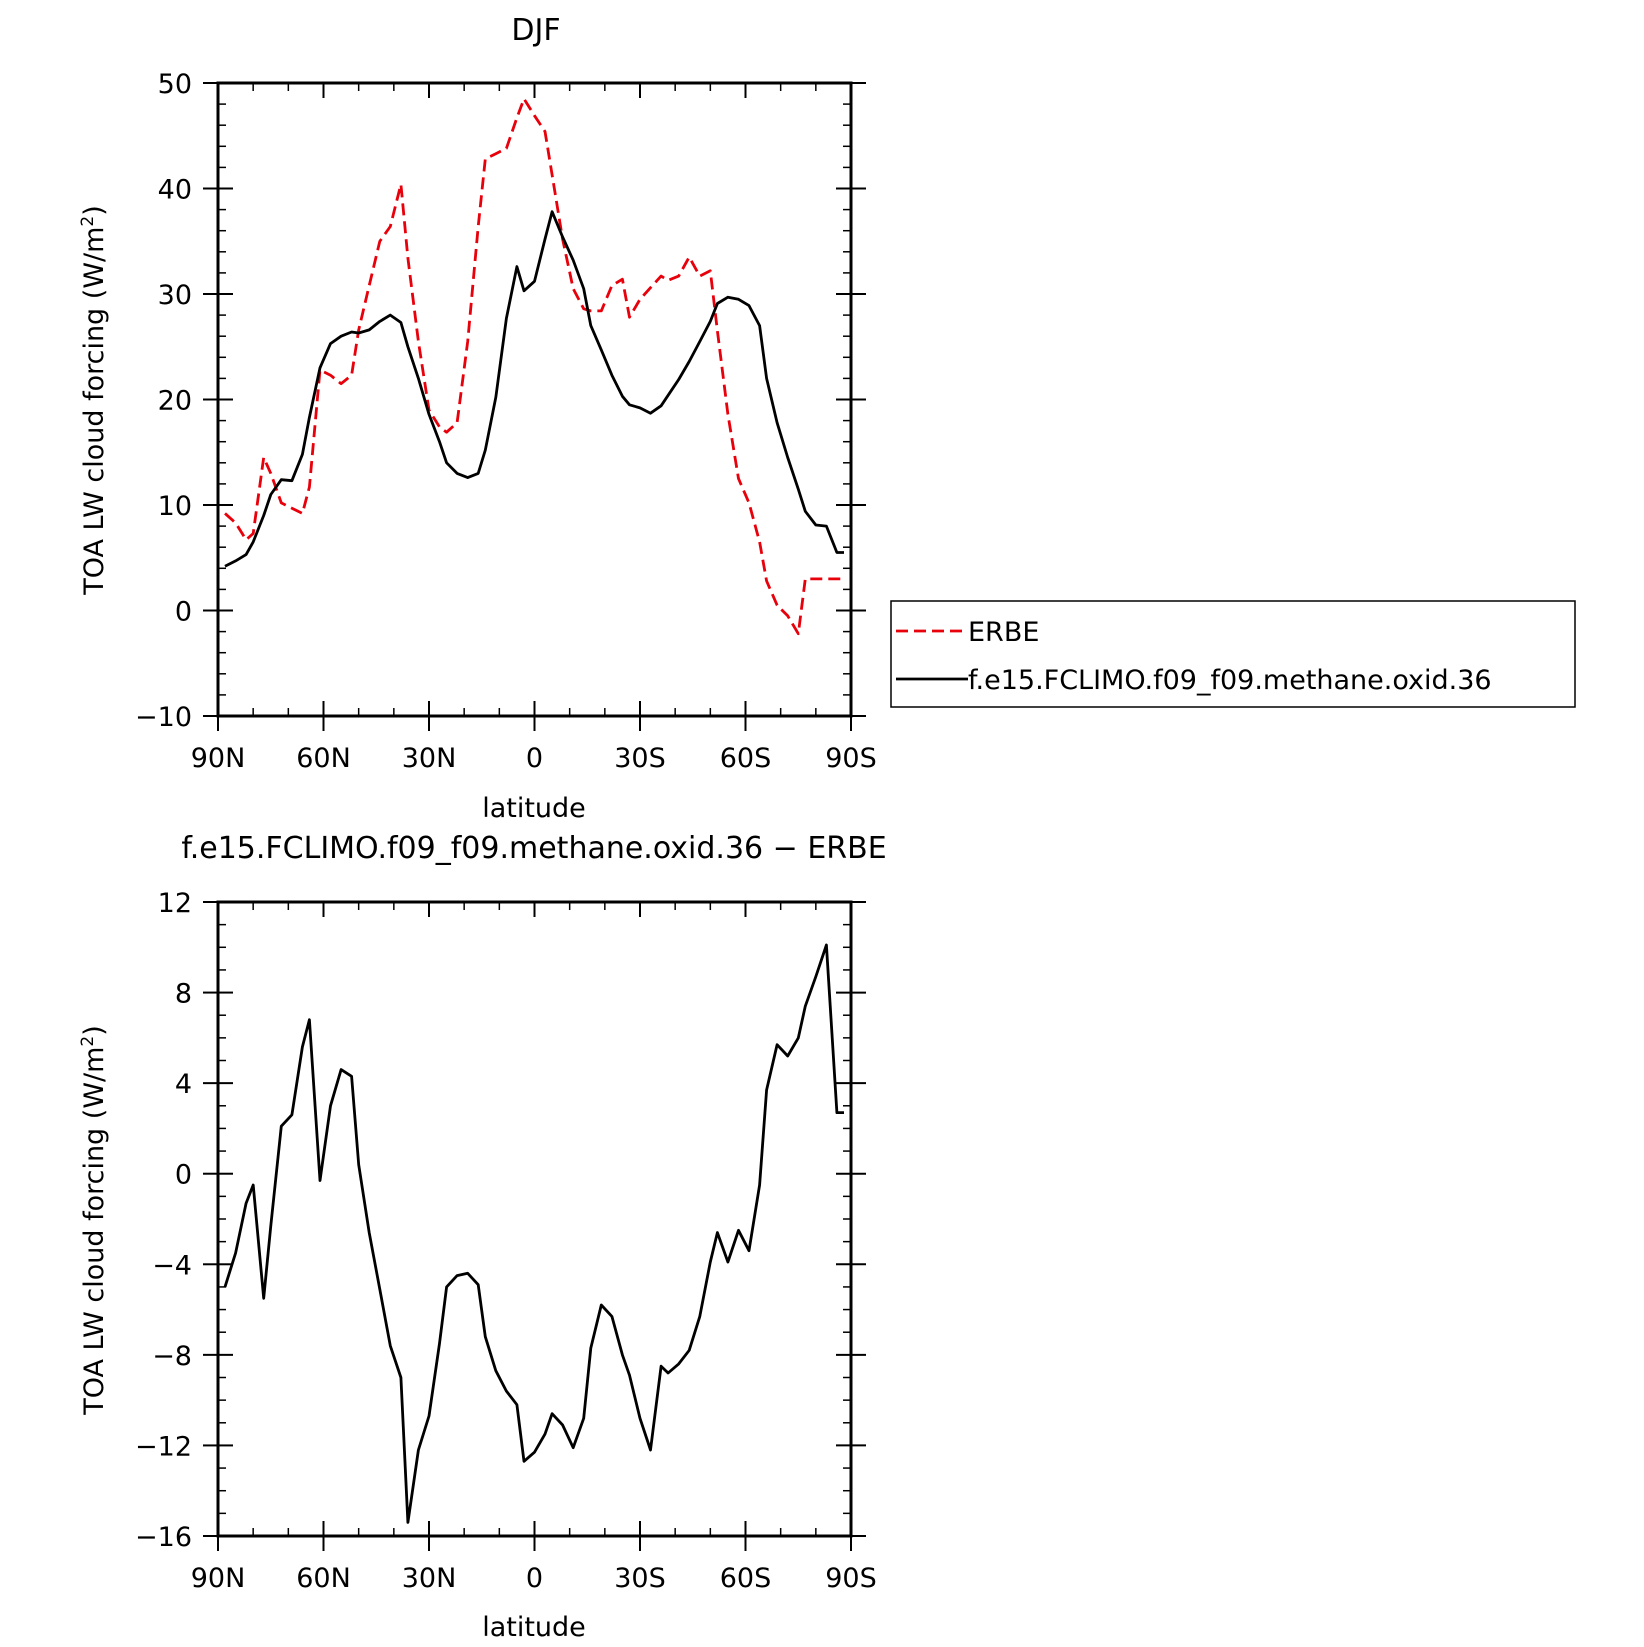 The height and width of the screenshot is (1647, 1644). I want to click on bottom-y-tick-label: −8, so click(172, 1356).